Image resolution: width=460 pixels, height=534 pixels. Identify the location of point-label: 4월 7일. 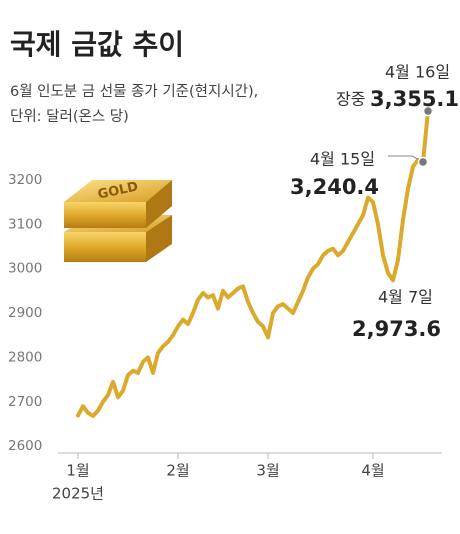
(405, 297).